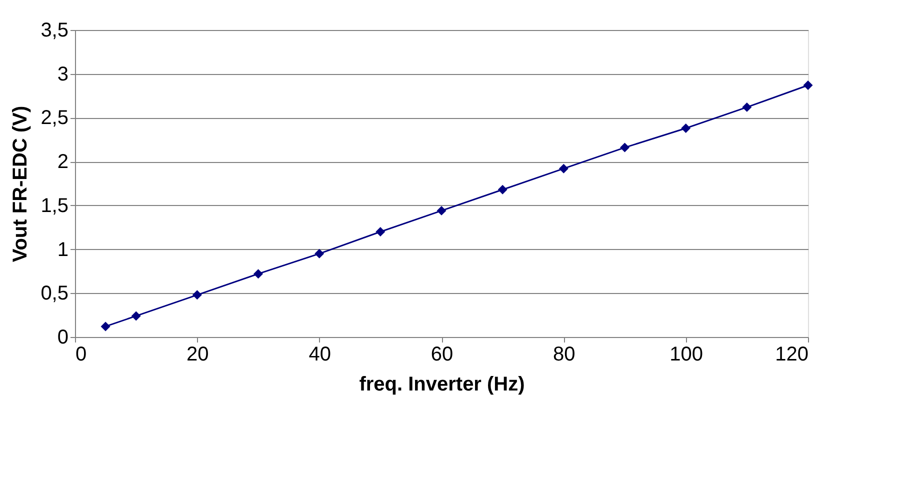 The height and width of the screenshot is (495, 916). Describe the element at coordinates (62, 337) in the screenshot. I see `y-tick-label: 0` at that location.